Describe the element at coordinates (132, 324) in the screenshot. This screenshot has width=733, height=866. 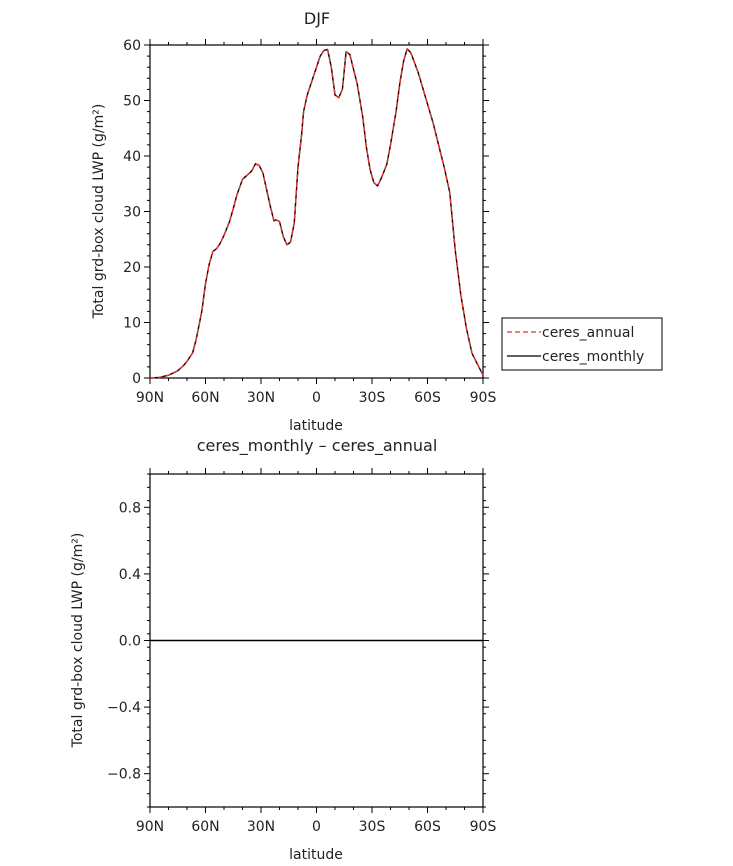
I see `y-tick-label: 10` at that location.